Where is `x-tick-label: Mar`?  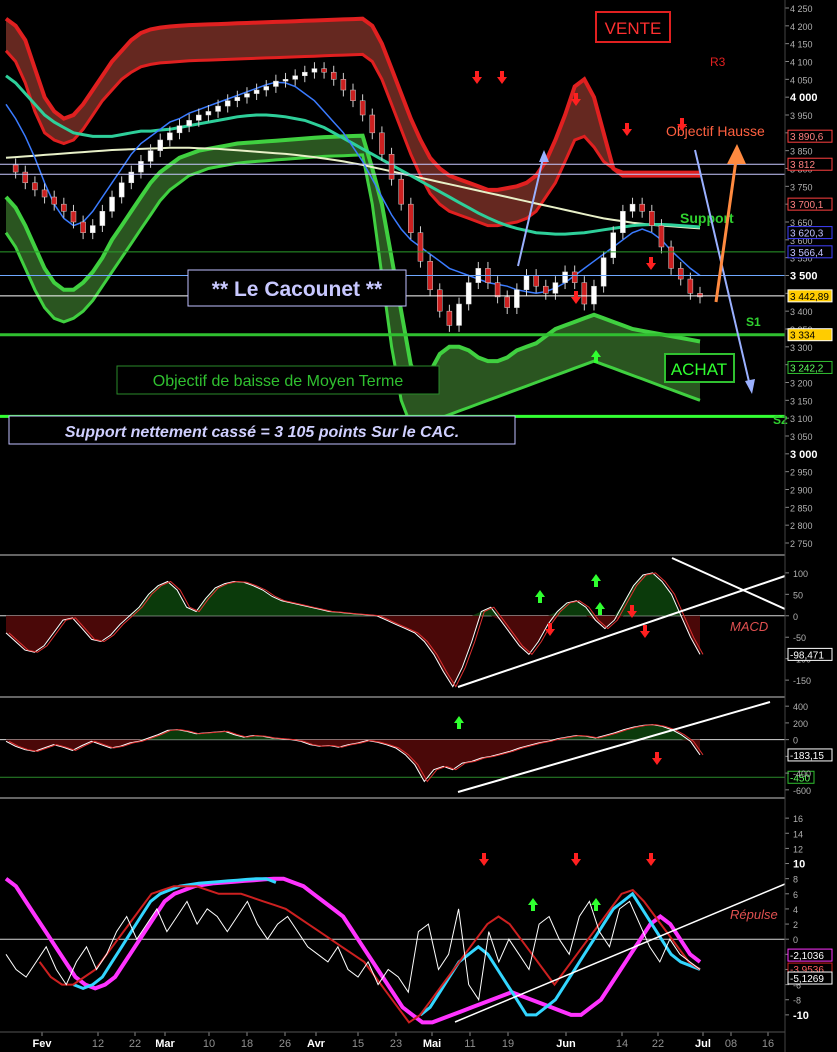 x-tick-label: Mar is located at coordinates (165, 1044).